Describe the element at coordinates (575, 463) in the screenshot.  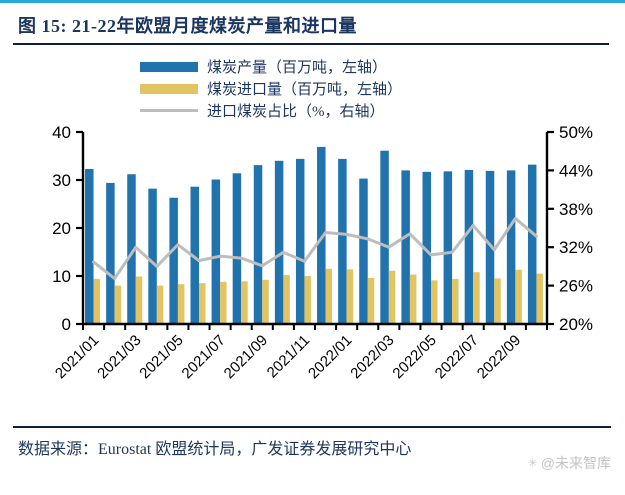
I see `watermark-text: @未来智库` at that location.